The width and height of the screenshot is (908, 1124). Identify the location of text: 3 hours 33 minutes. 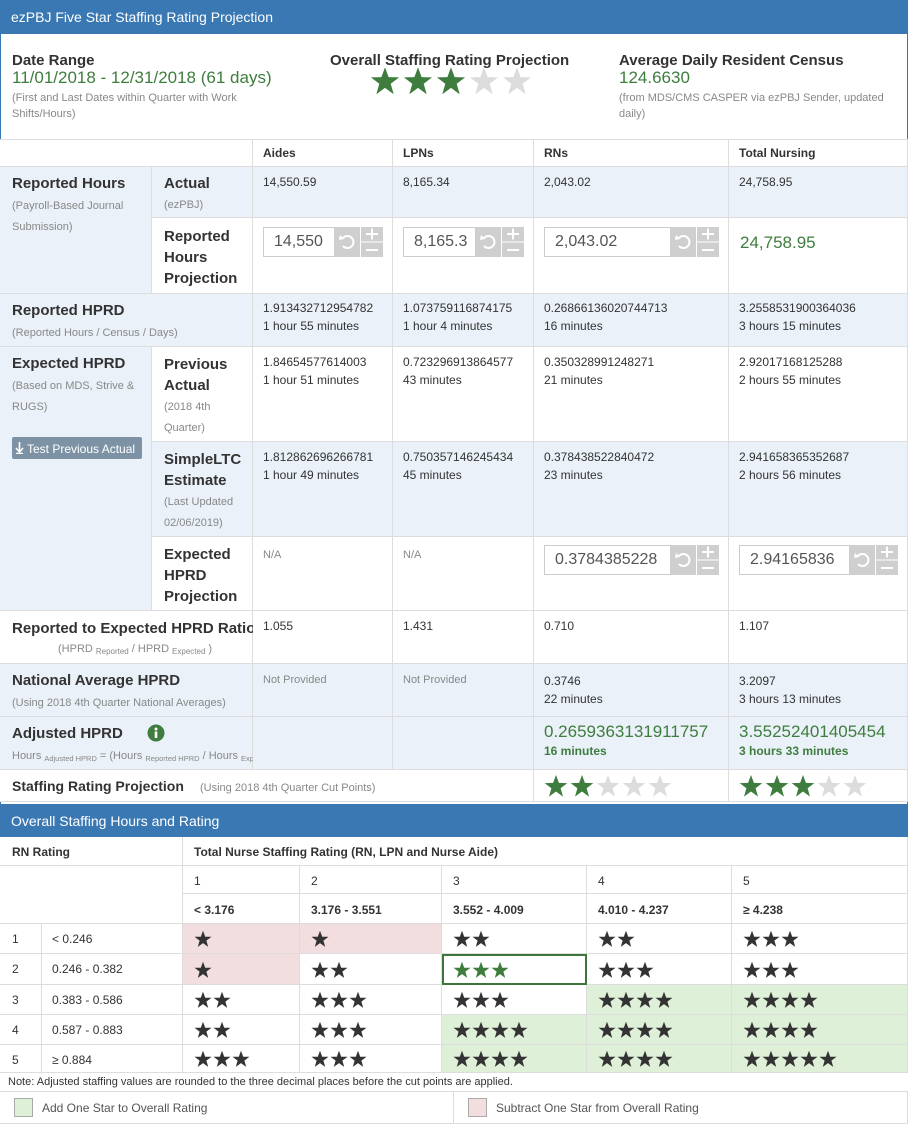
(794, 751).